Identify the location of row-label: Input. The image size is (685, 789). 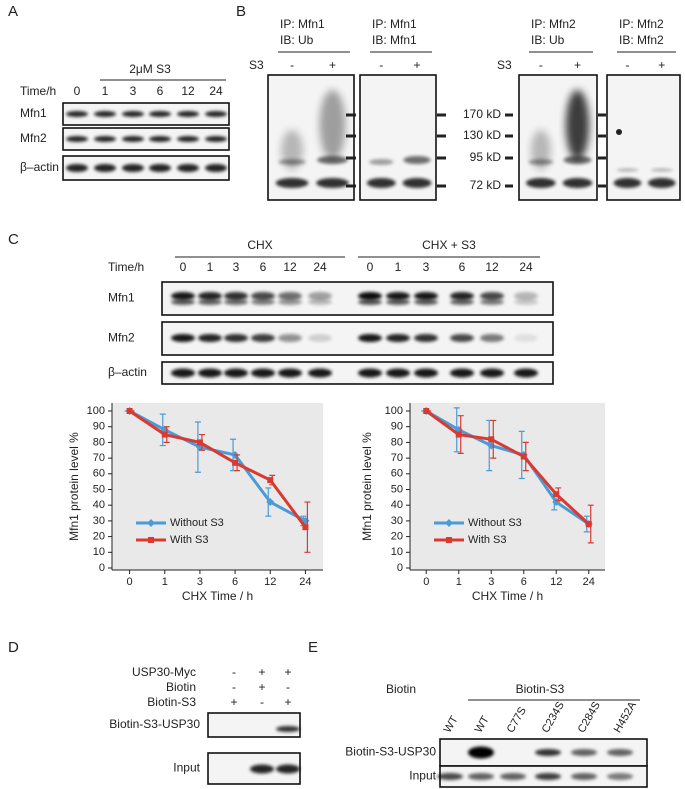
(422, 776).